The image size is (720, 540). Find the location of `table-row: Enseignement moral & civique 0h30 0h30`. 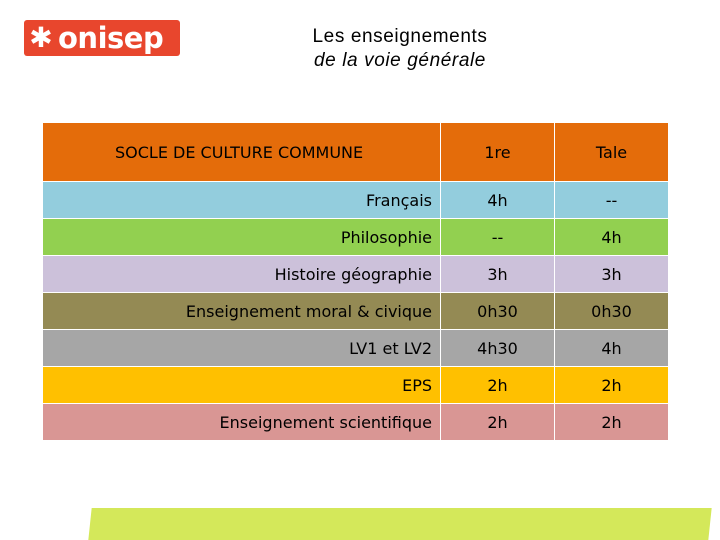

table-row: Enseignement moral & civique 0h30 0h30 is located at coordinates (355, 311).